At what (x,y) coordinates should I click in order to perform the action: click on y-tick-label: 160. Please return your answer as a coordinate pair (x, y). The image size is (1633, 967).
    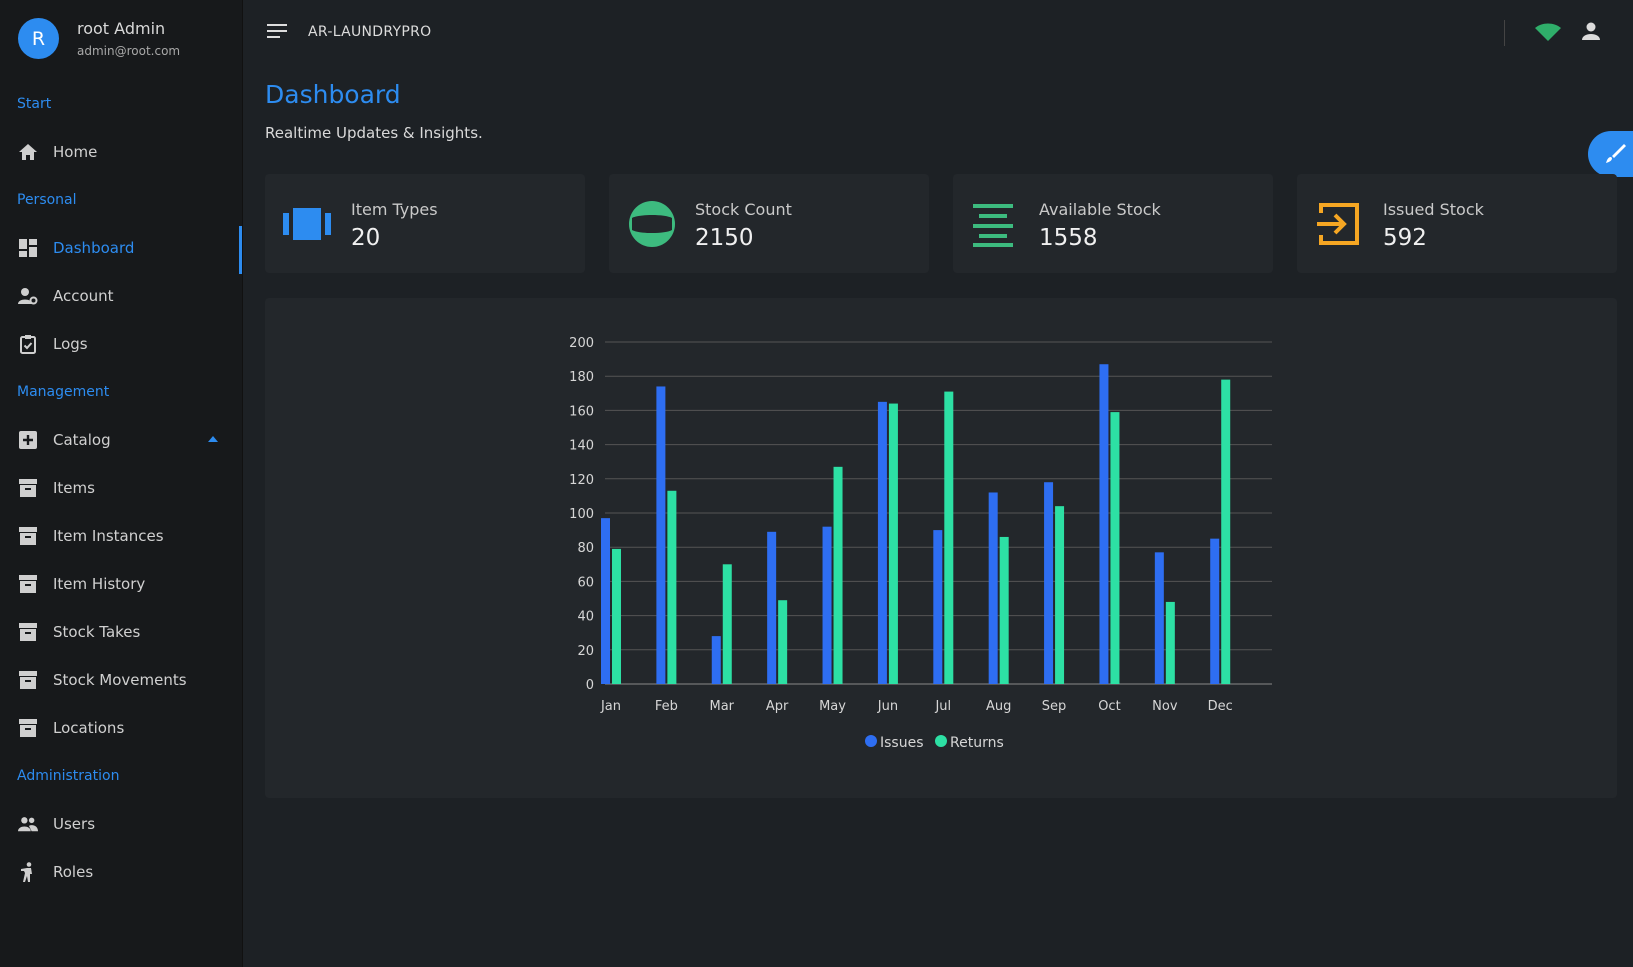
    Looking at the image, I should click on (581, 411).